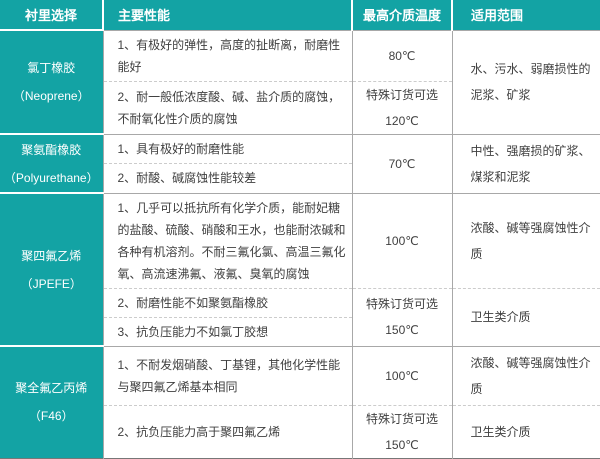 Image resolution: width=600 pixels, height=459 pixels. Describe the element at coordinates (227, 107) in the screenshot. I see `performance-cell: 2、耐一般低浓度酸、碱、盐介质的腐蚀，不耐氧化性介质的腐蚀` at that location.